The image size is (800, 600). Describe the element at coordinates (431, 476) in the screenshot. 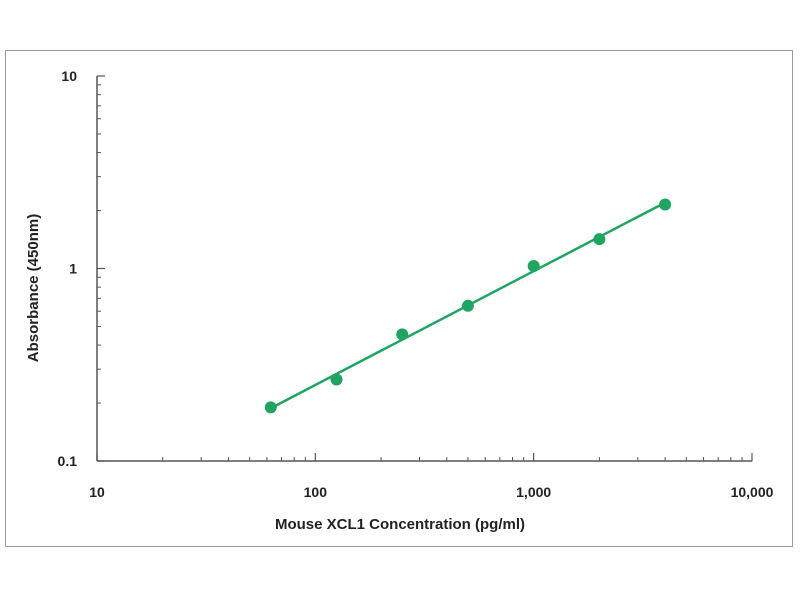

I see `x-ticks: 10 100 1,000 10,000` at that location.